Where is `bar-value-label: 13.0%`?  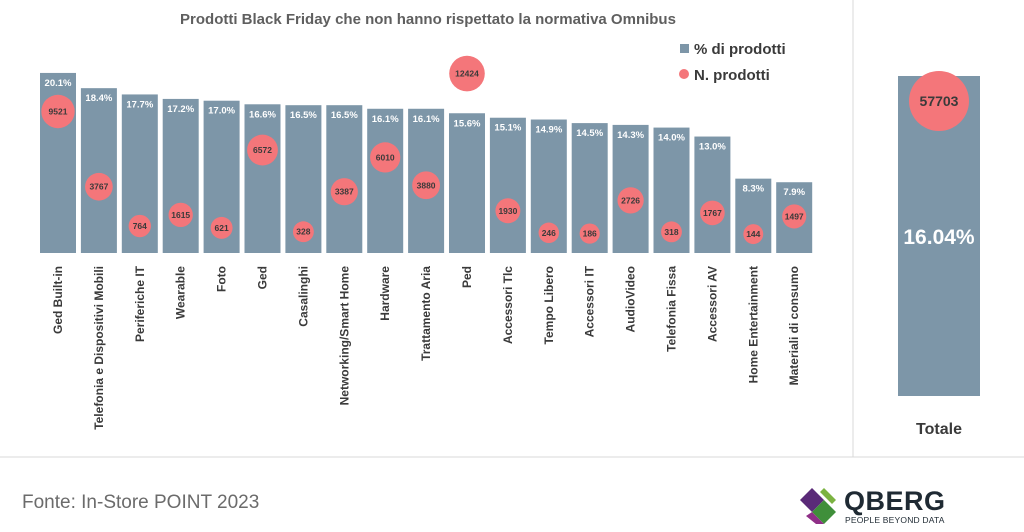
bar-value-label: 13.0% is located at coordinates (712, 147).